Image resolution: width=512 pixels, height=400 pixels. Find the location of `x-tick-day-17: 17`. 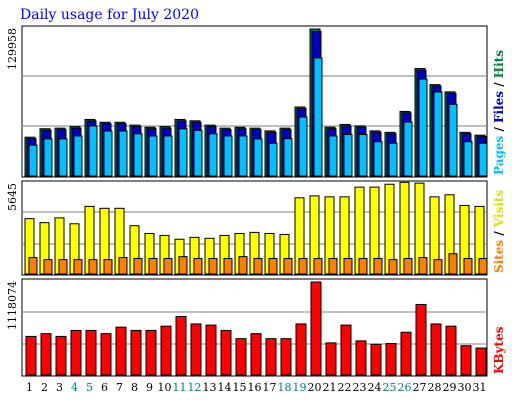

x-tick-day-17: 17 is located at coordinates (270, 387).